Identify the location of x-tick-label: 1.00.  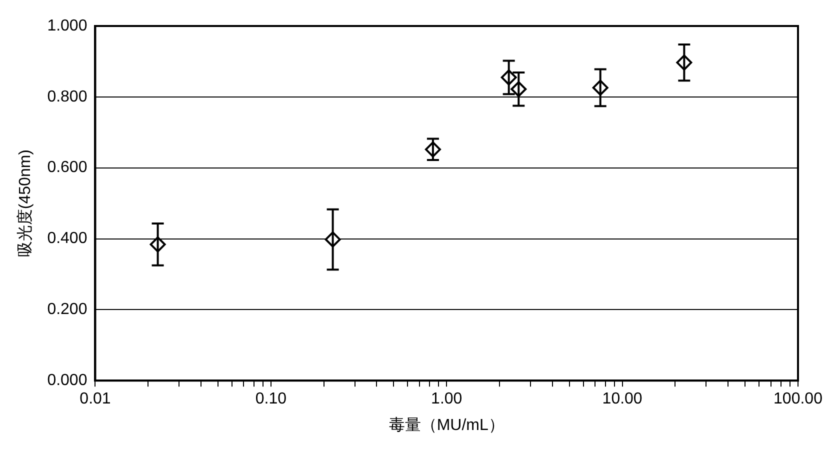
(446, 399).